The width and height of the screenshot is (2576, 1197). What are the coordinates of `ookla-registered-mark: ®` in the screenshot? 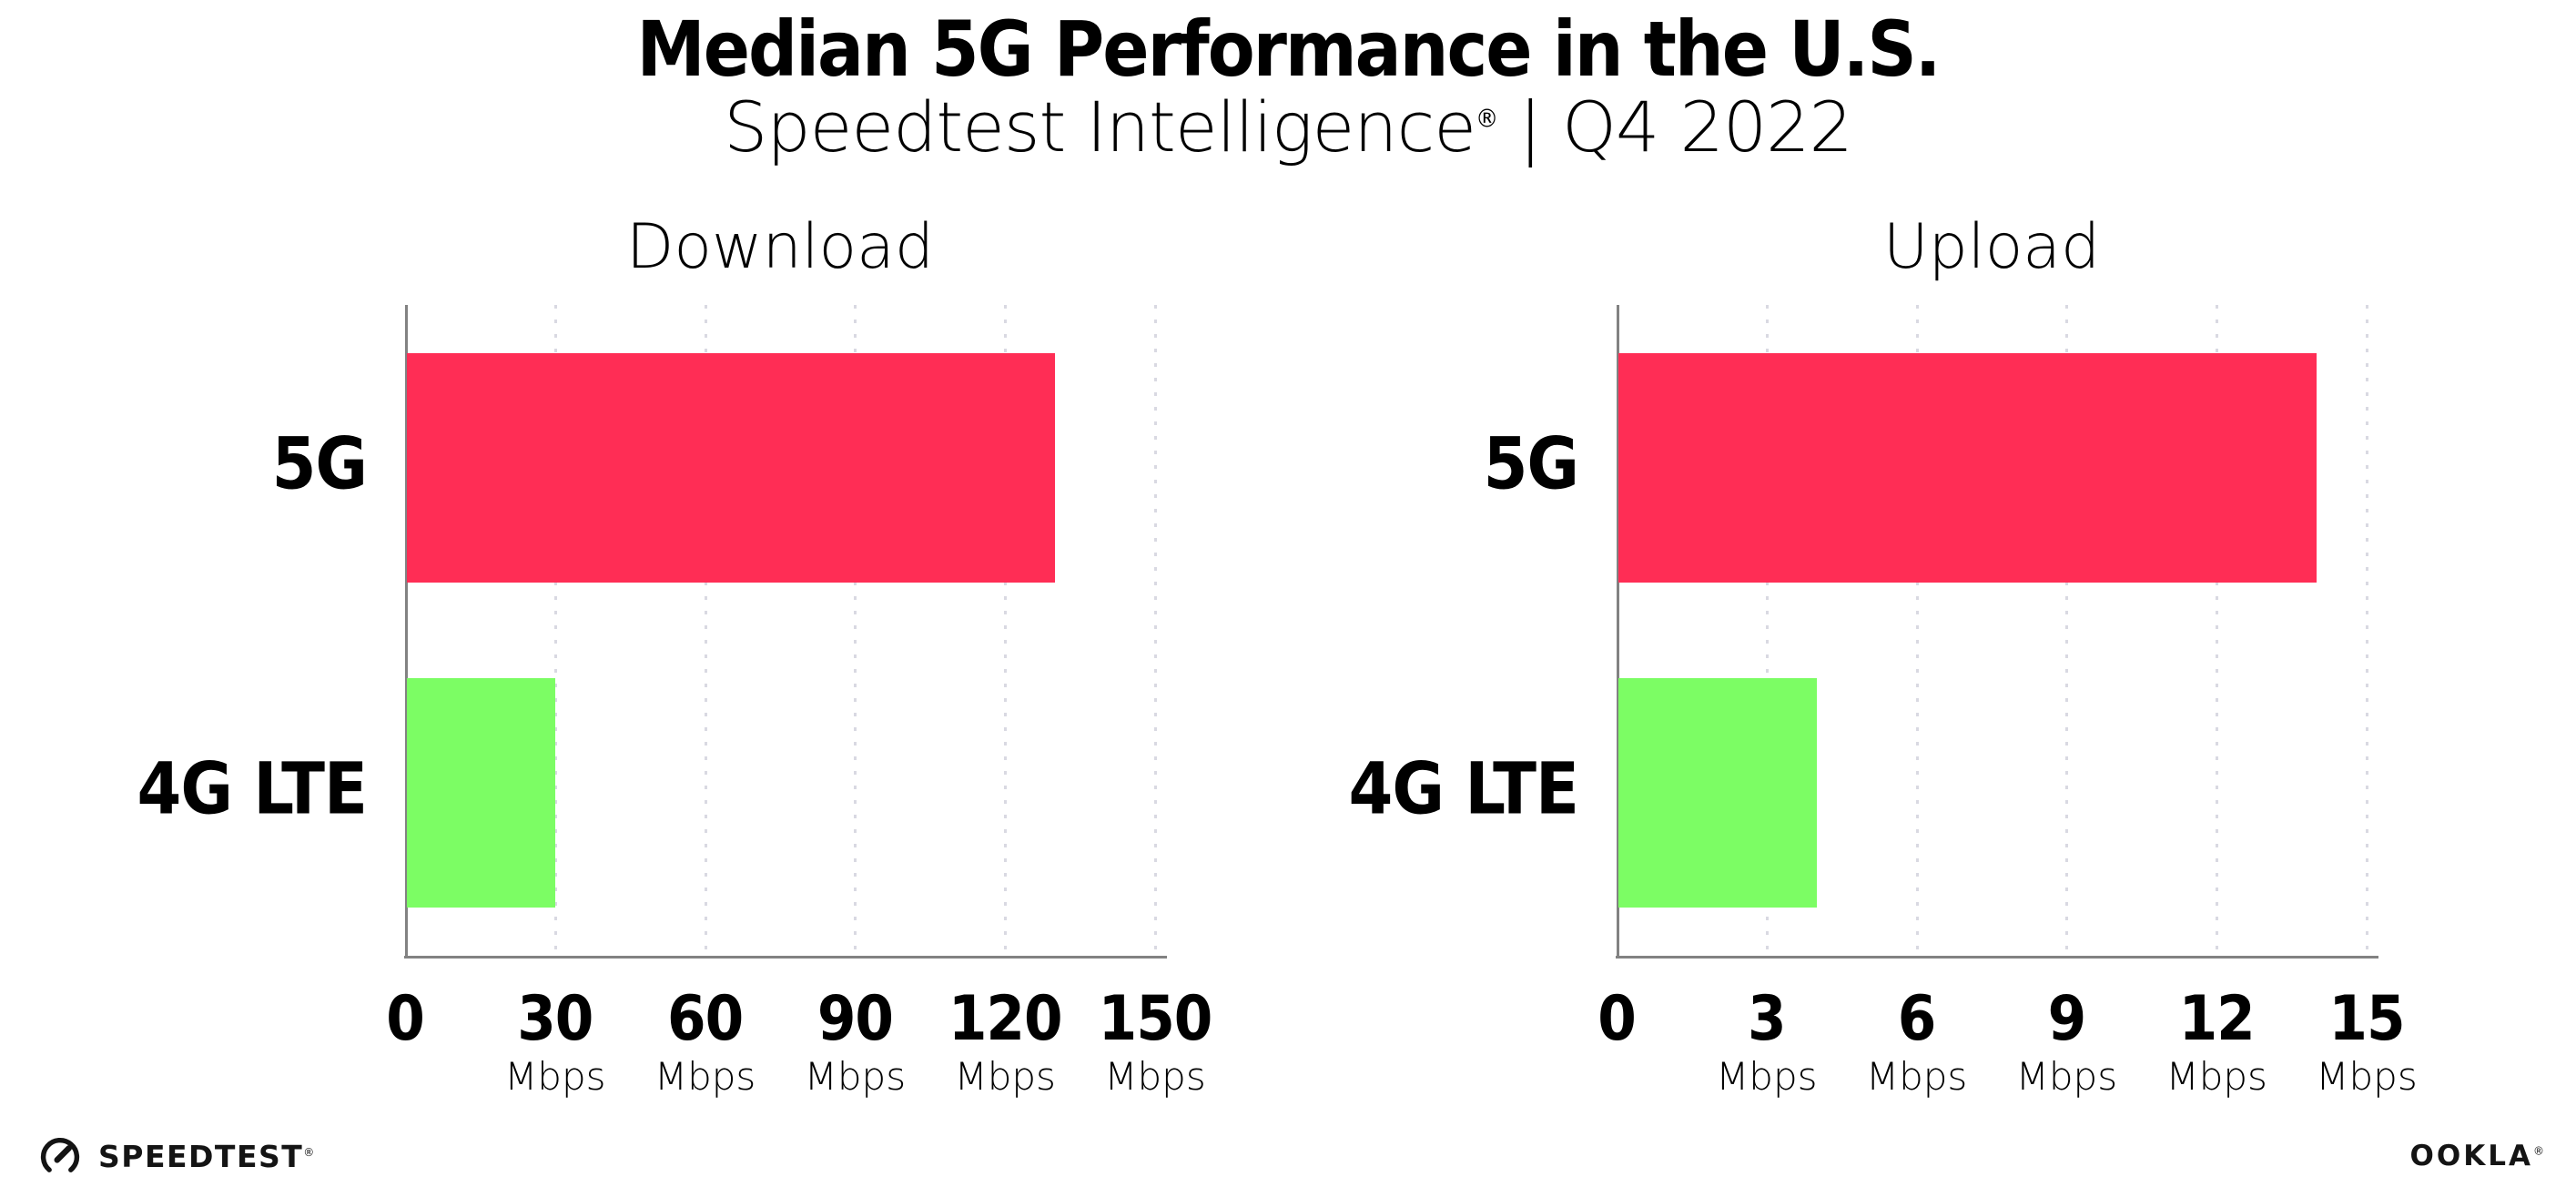 It's located at (2540, 1151).